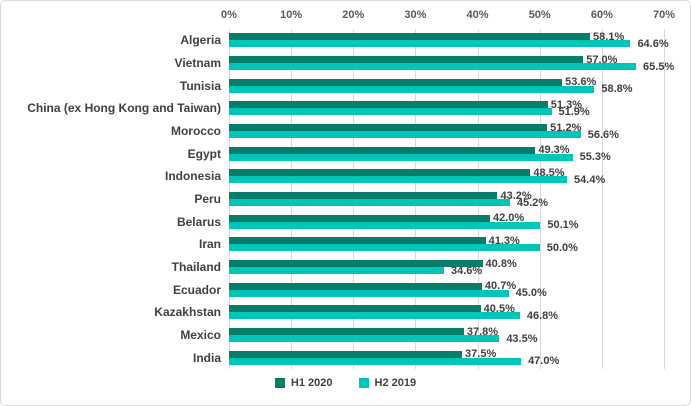  I want to click on data-label-h2-2019: 34.6%, so click(467, 270).